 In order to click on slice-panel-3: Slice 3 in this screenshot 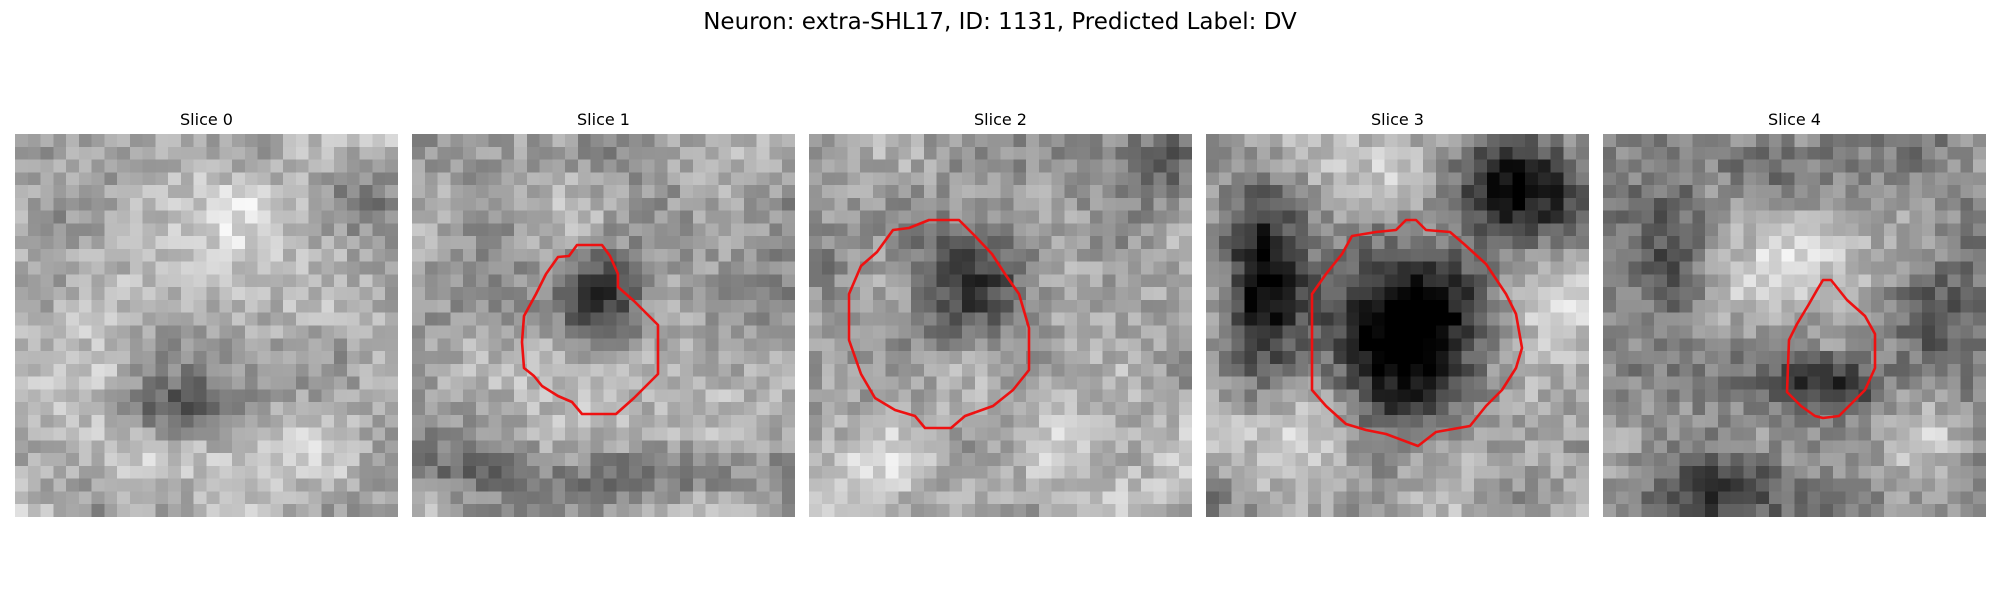, I will do `click(1397, 313)`.